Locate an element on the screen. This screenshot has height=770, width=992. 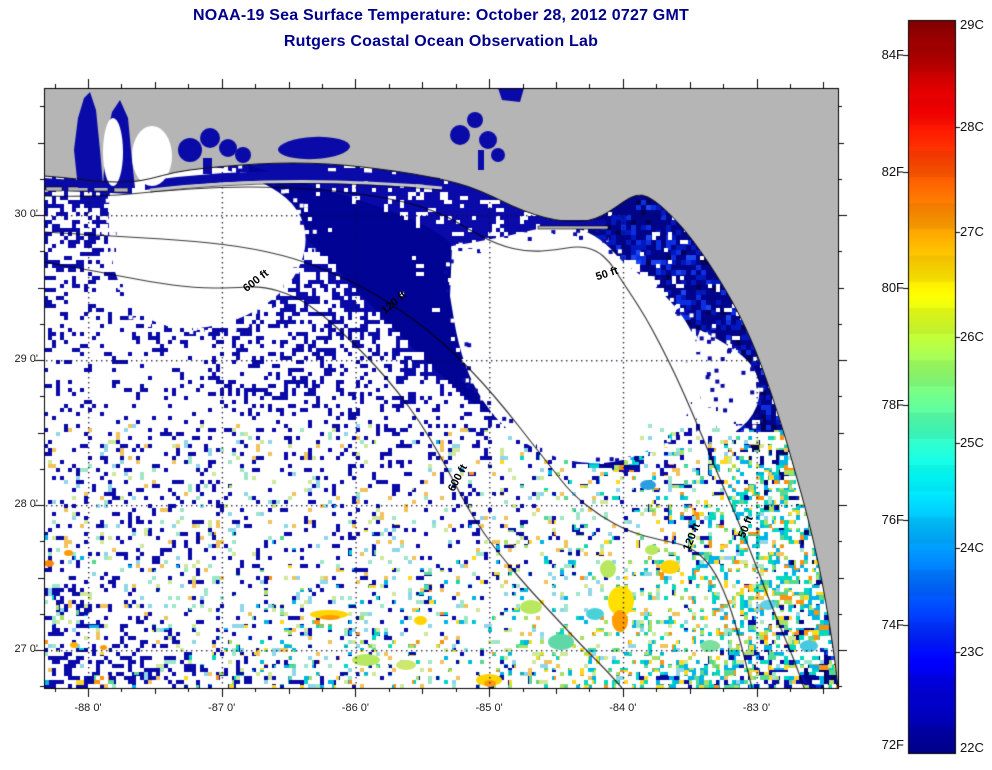
y-axis-tick-label: 27 0' is located at coordinates (26, 649).